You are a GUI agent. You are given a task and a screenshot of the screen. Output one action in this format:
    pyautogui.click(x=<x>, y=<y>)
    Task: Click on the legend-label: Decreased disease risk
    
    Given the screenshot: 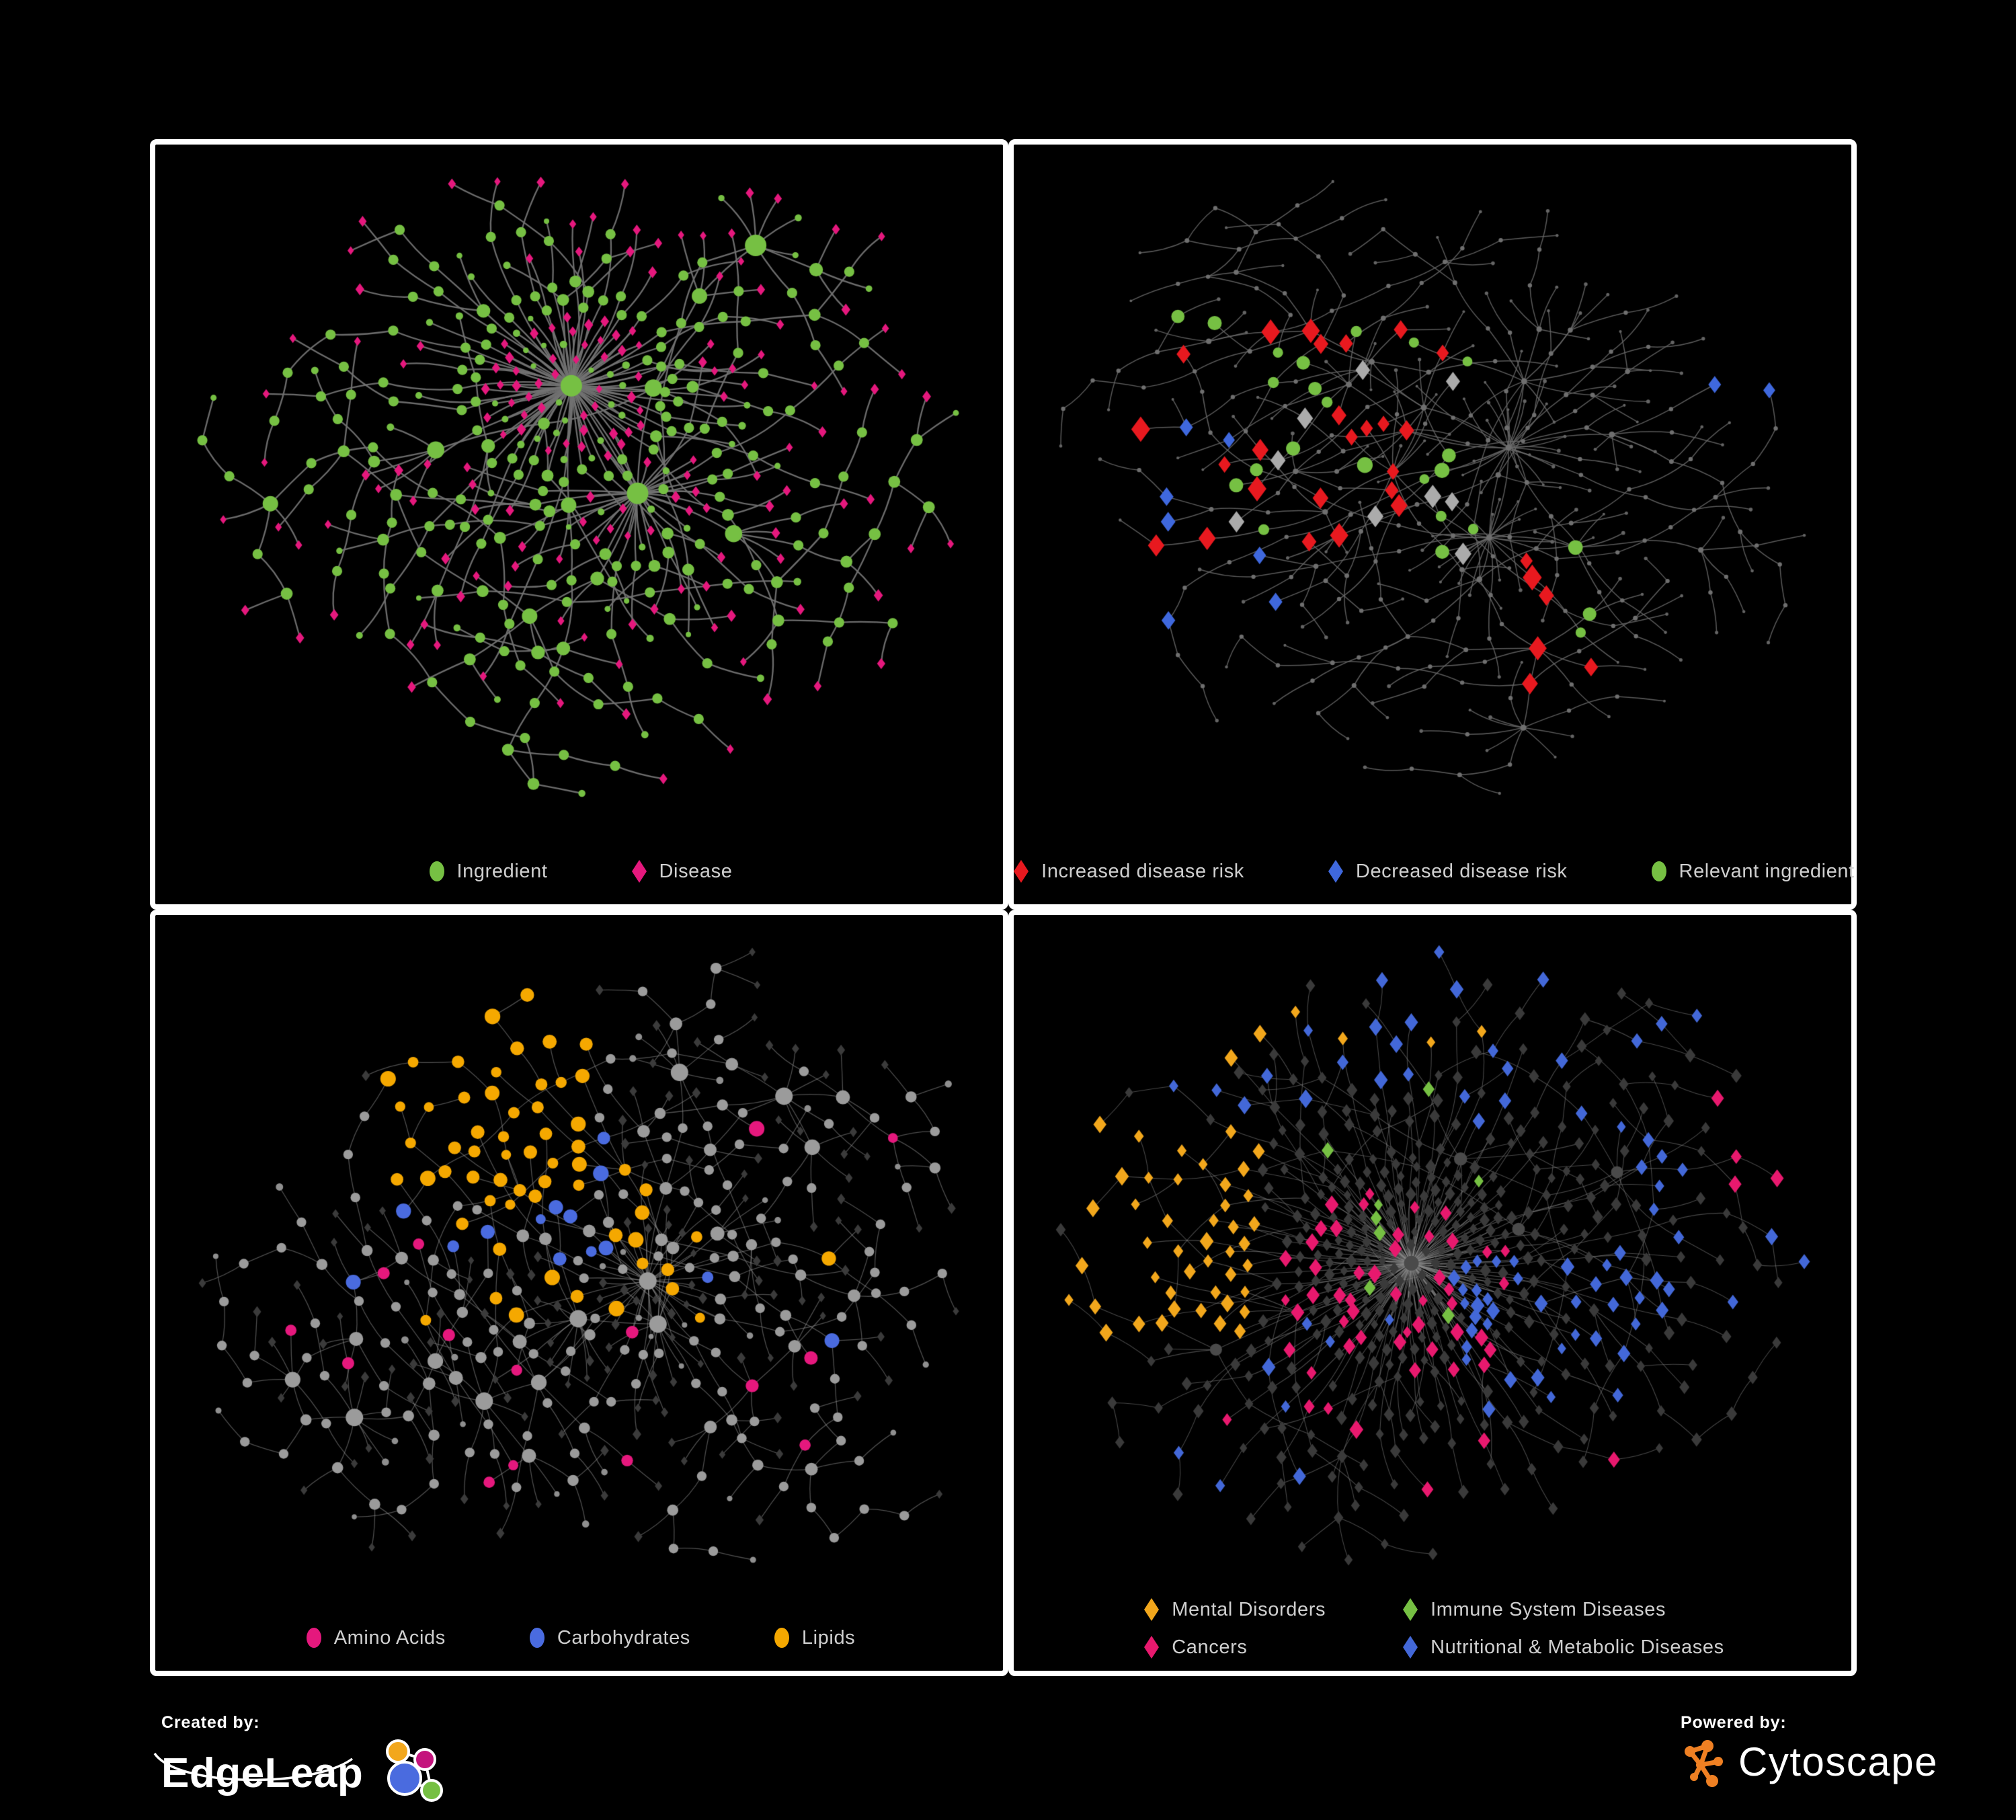 What is the action you would take?
    pyautogui.click(x=1461, y=871)
    